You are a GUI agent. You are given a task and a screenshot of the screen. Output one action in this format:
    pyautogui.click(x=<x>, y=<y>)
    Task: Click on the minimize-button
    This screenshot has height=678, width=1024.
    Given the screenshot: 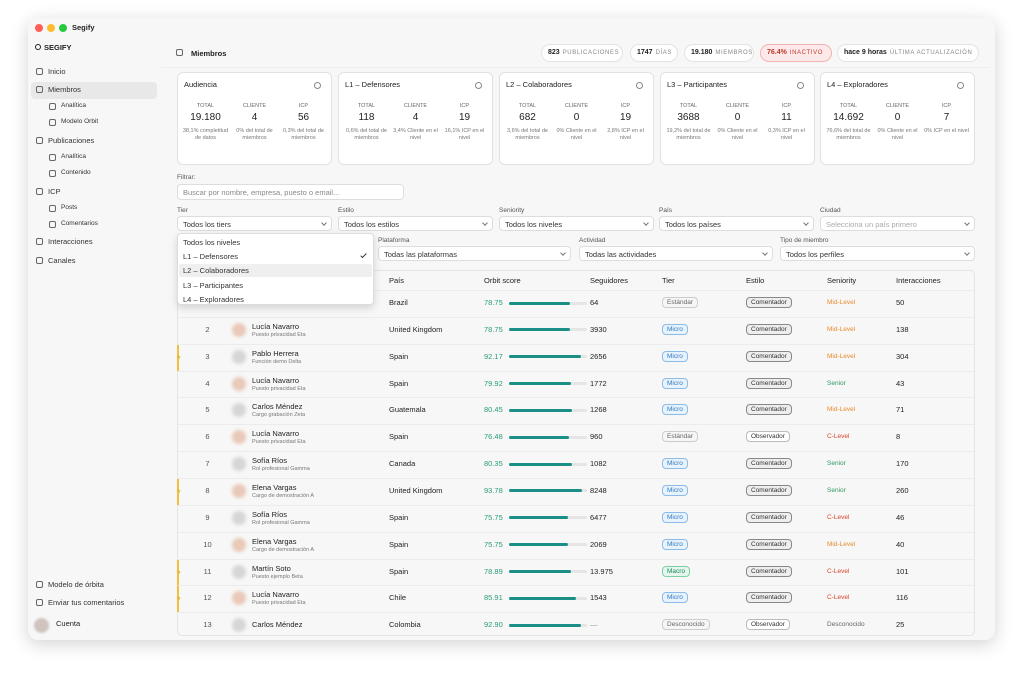 What is the action you would take?
    pyautogui.click(x=51, y=28)
    